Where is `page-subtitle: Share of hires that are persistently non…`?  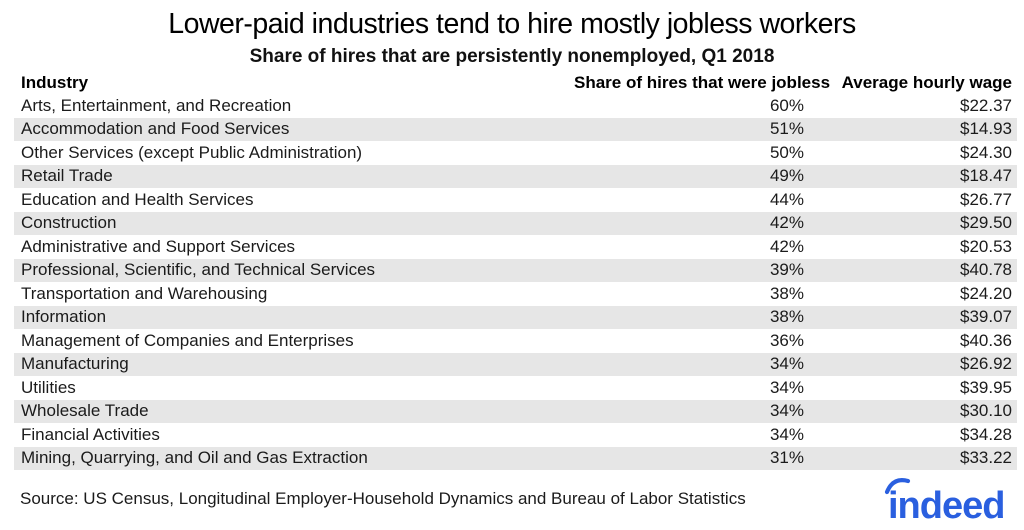
page-subtitle: Share of hires that are persistently non… is located at coordinates (512, 56).